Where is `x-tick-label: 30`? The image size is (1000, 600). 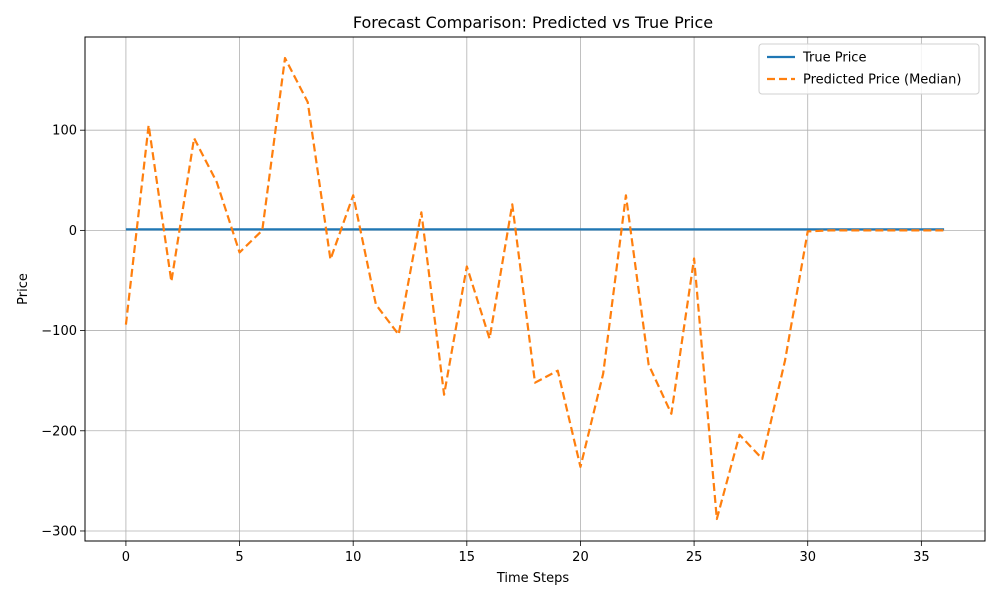
x-tick-label: 30 is located at coordinates (807, 557).